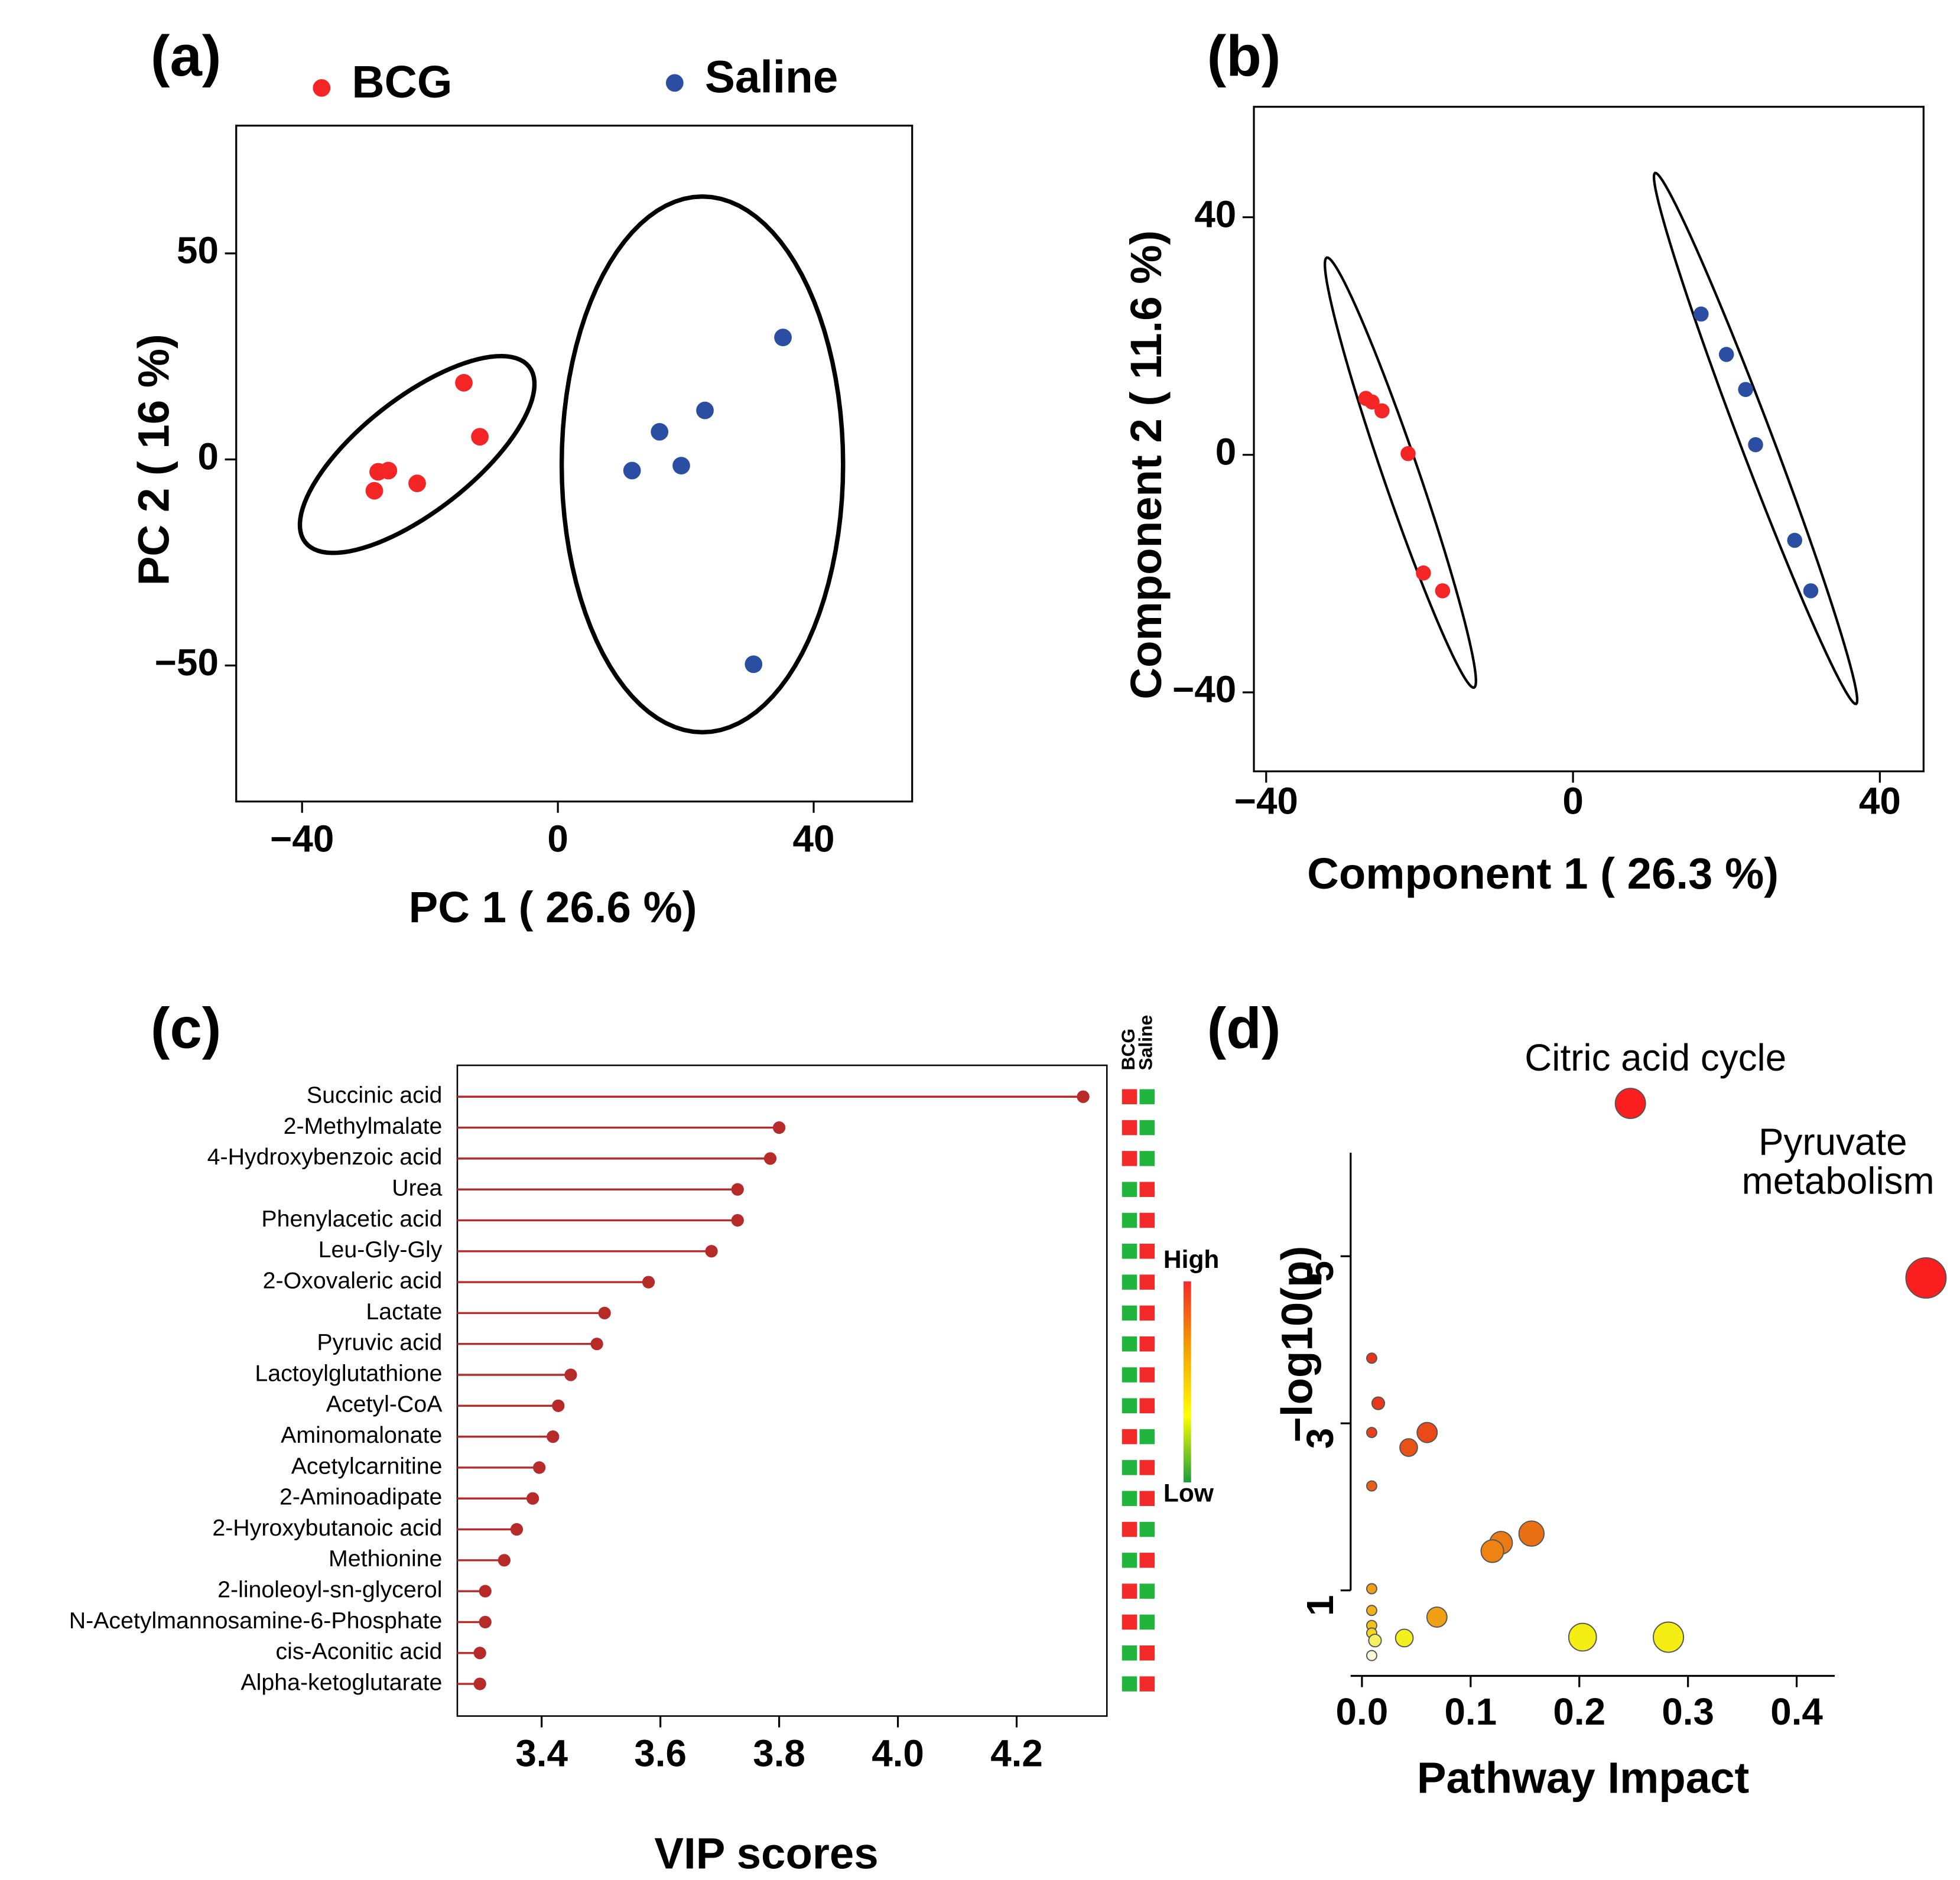  Describe the element at coordinates (660, 1753) in the screenshot. I see `x-tick-label: 3.6` at that location.